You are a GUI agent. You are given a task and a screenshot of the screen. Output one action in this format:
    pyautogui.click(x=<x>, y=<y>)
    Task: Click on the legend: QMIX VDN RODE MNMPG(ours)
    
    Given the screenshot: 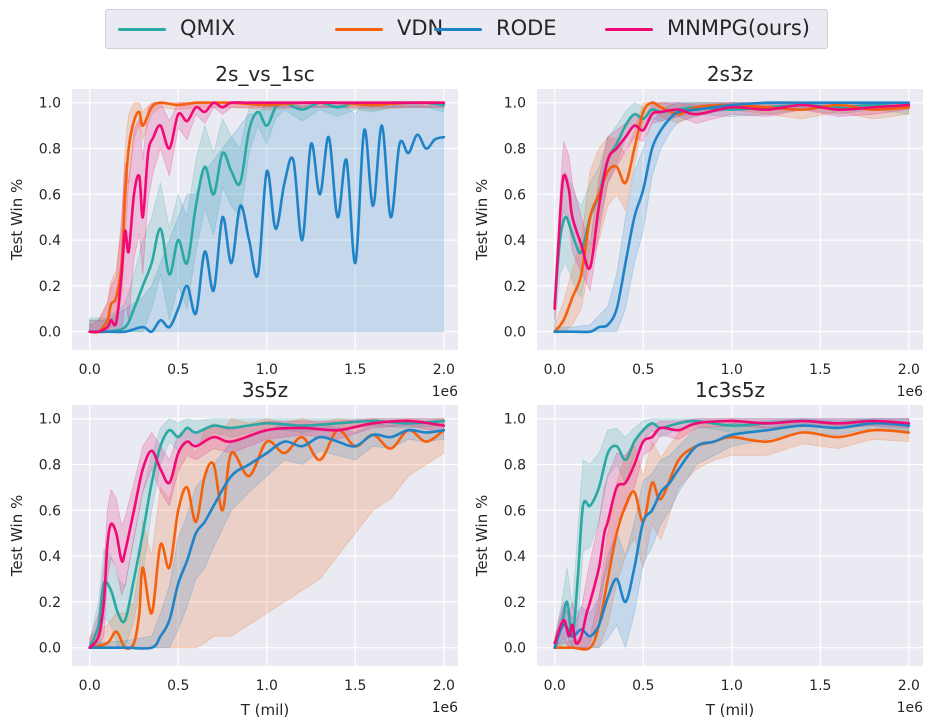 What is the action you would take?
    pyautogui.click(x=466, y=29)
    